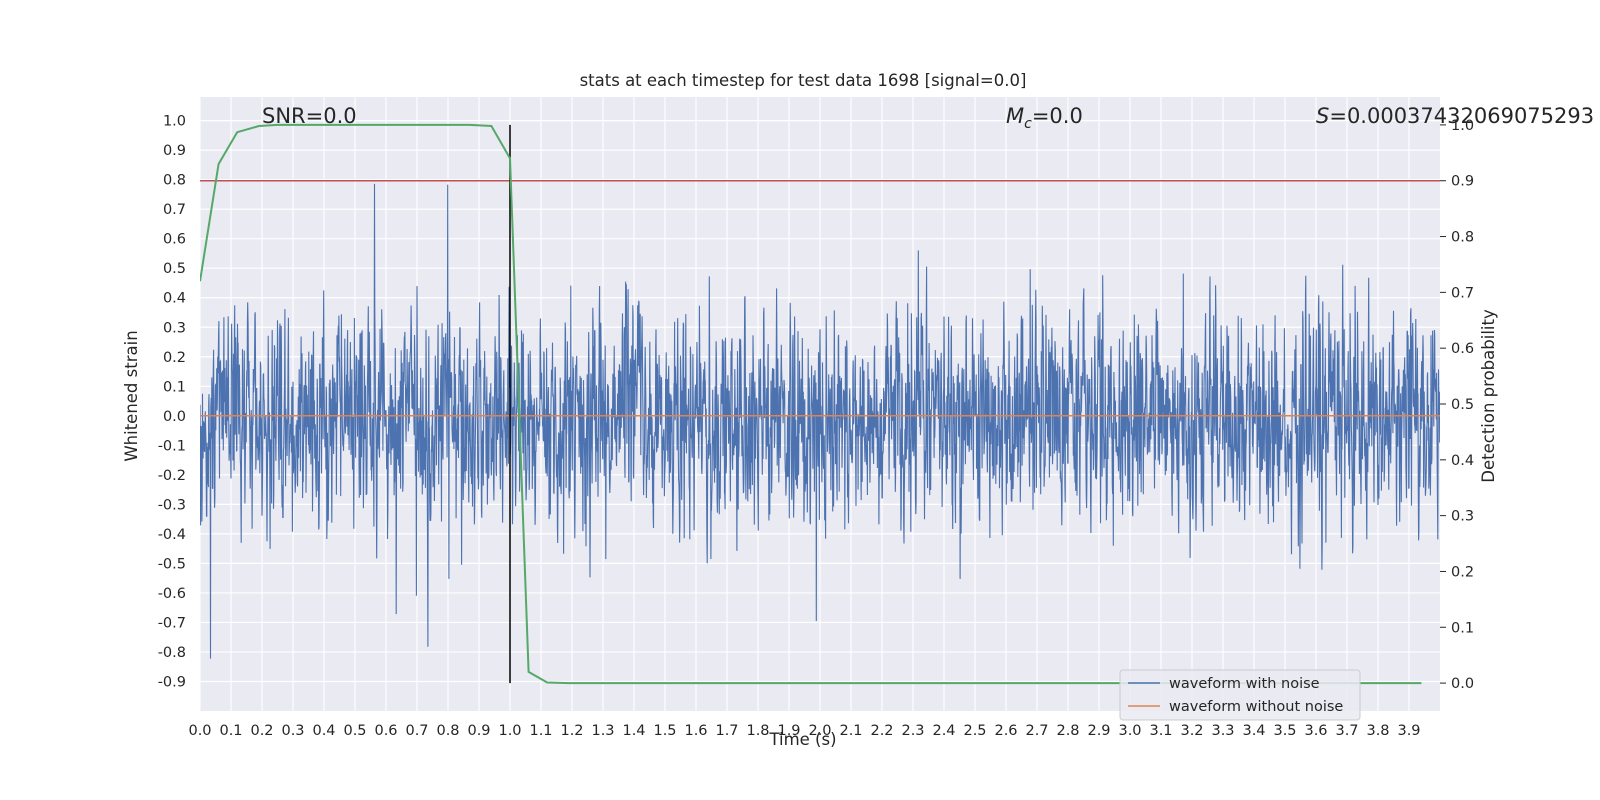  What do you see at coordinates (571, 731) in the screenshot?
I see `x-tick-label: 1.2` at bounding box center [571, 731].